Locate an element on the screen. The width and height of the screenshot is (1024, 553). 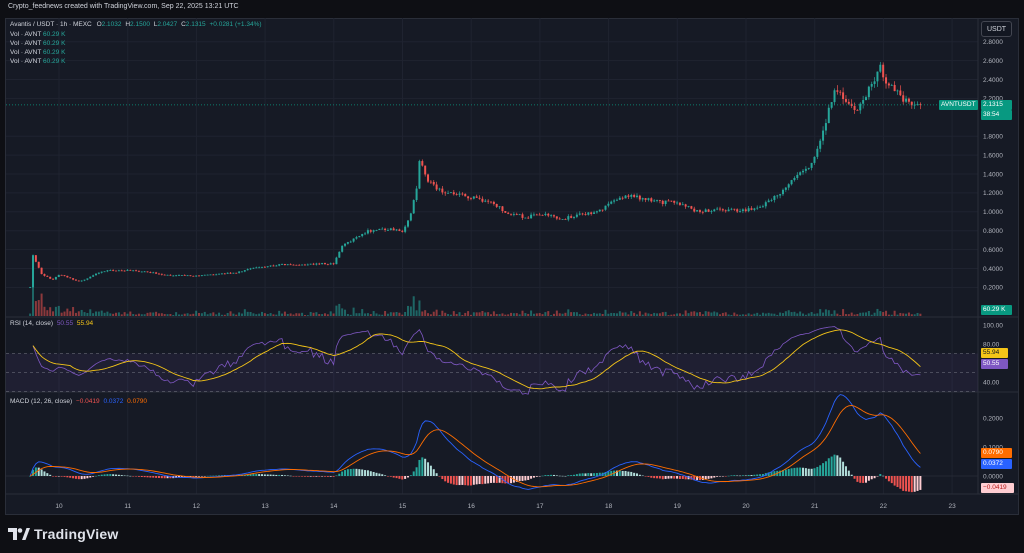
volume-legend-4: Vol · AVNT 60.29 K is located at coordinates (37, 61).